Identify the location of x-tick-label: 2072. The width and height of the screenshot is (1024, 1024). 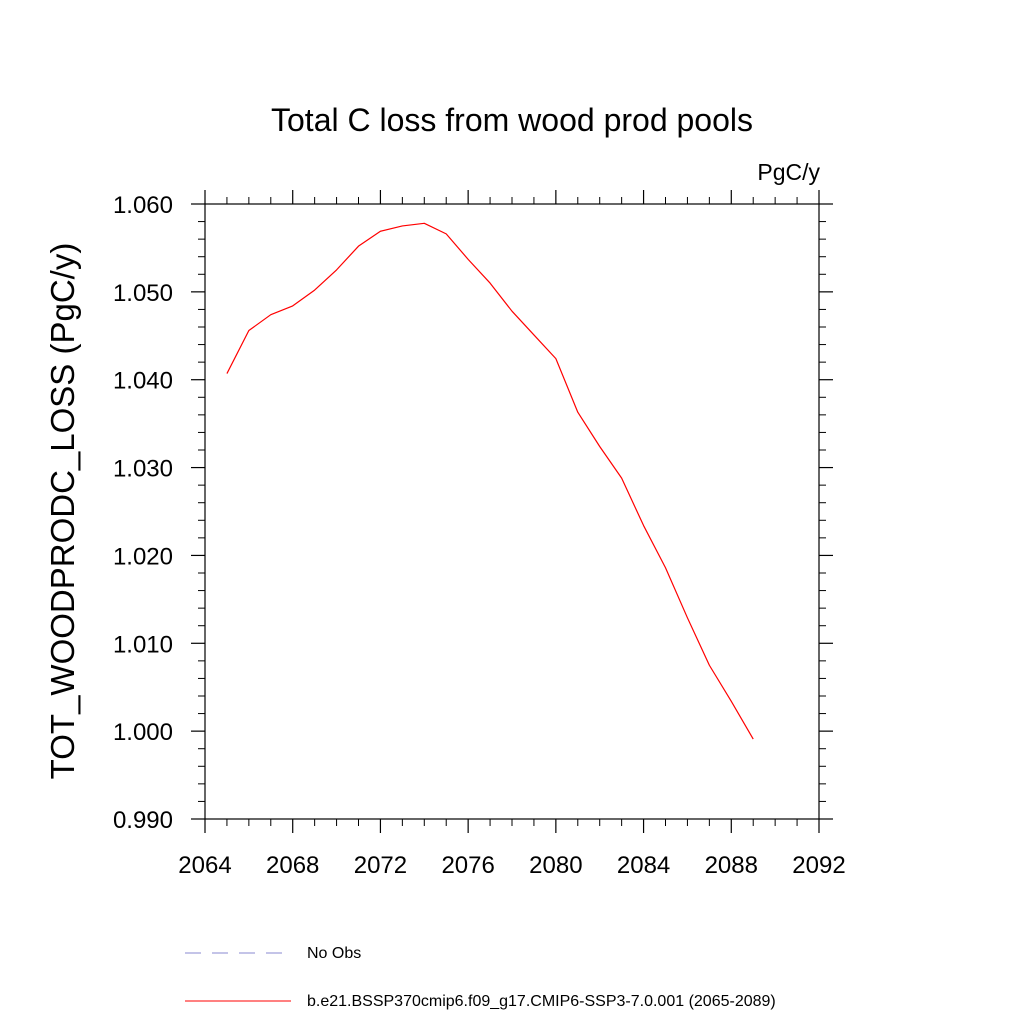
(380, 865).